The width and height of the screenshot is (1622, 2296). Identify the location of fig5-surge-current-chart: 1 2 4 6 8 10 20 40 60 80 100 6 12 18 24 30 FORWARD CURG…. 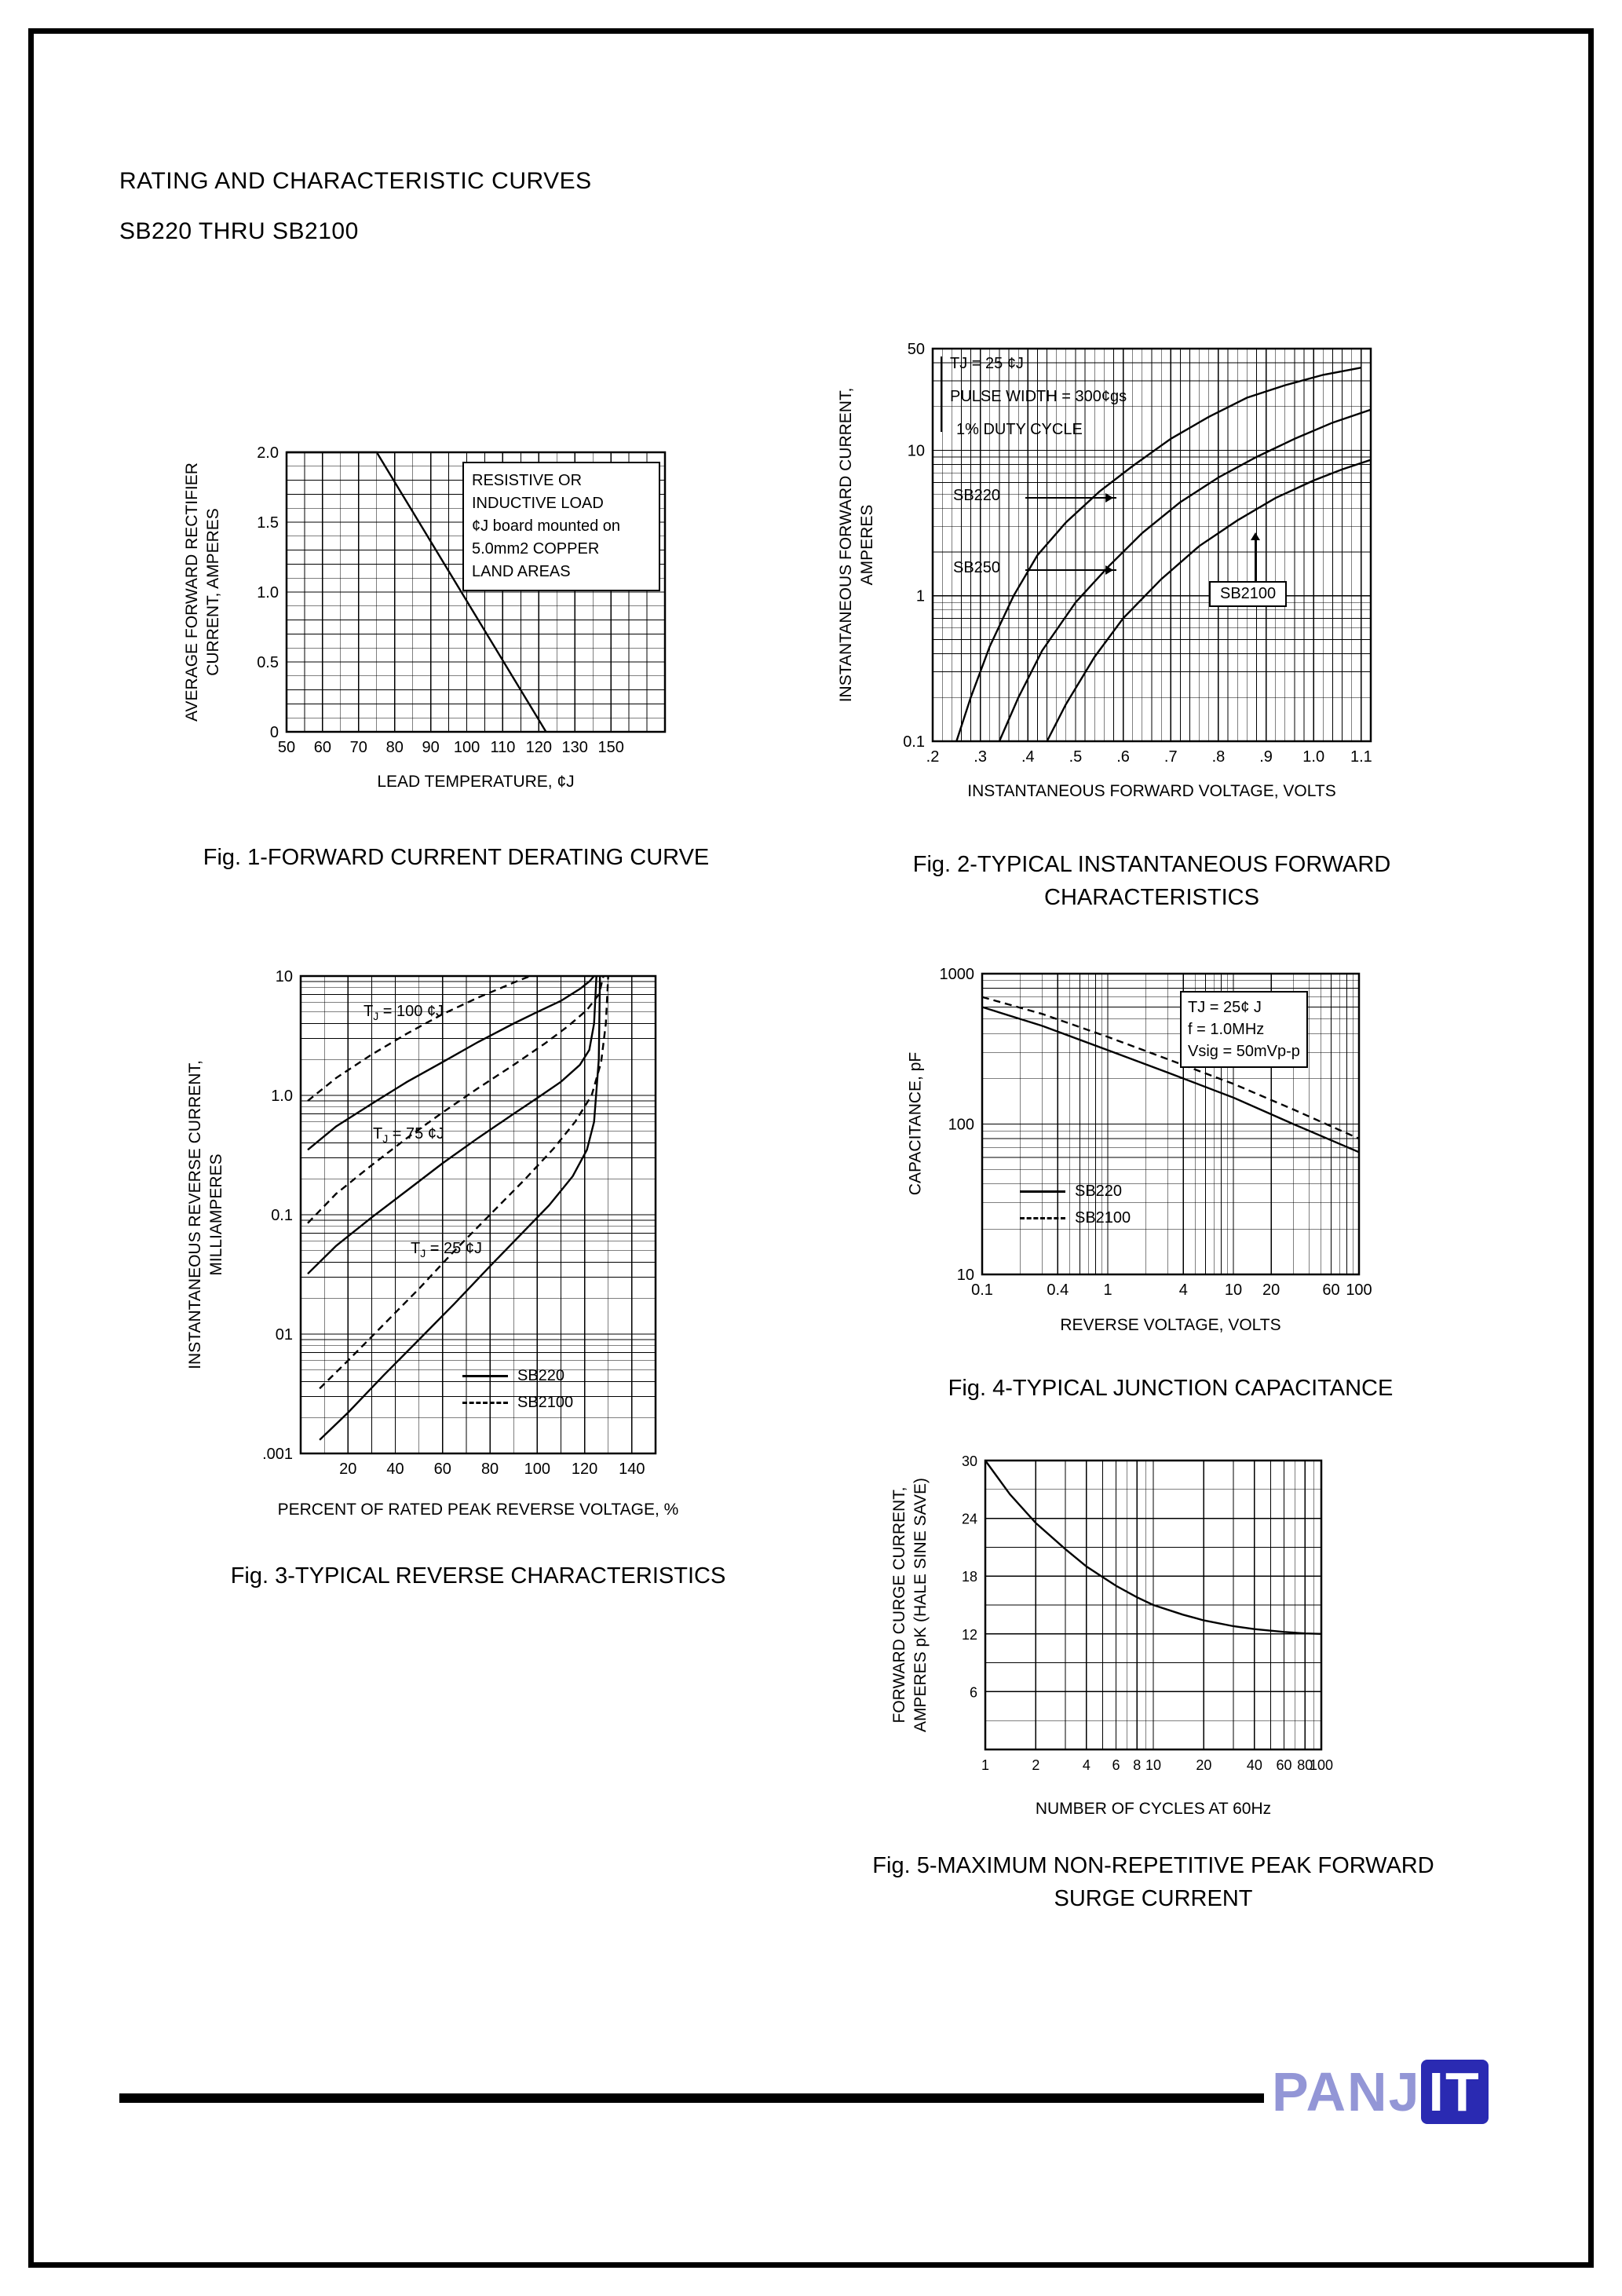
(1153, 1682).